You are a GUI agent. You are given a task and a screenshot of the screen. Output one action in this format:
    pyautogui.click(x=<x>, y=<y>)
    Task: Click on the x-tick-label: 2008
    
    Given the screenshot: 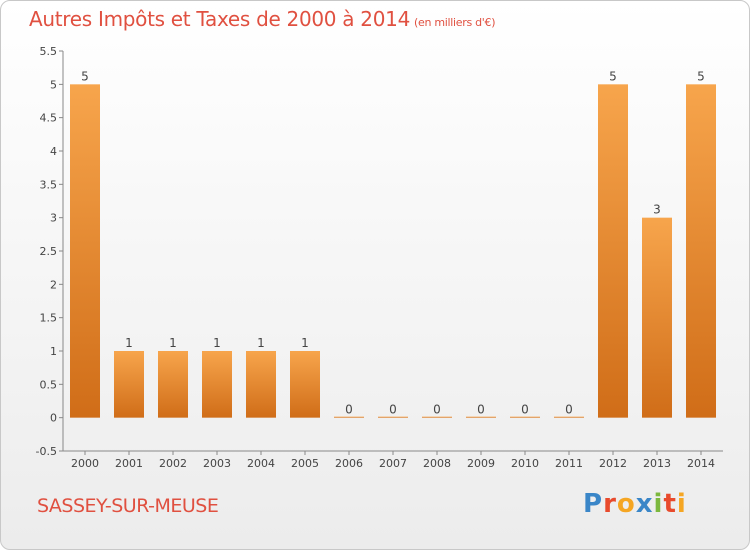 What is the action you would take?
    pyautogui.click(x=437, y=463)
    